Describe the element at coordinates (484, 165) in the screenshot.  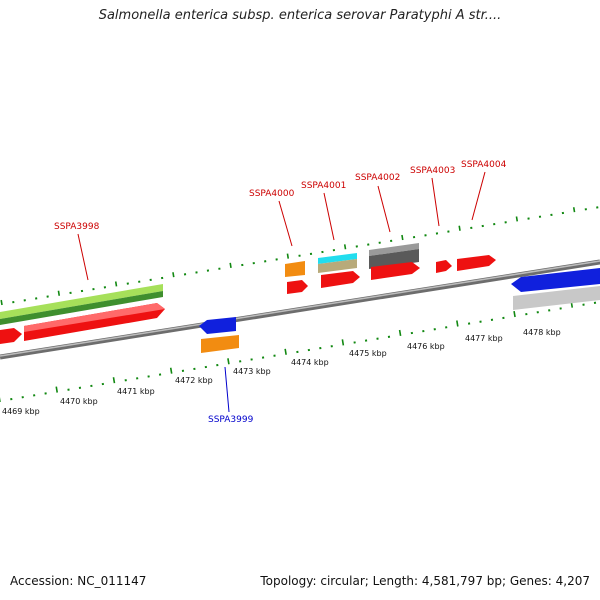
I see `gene-label: SSPA4004` at that location.